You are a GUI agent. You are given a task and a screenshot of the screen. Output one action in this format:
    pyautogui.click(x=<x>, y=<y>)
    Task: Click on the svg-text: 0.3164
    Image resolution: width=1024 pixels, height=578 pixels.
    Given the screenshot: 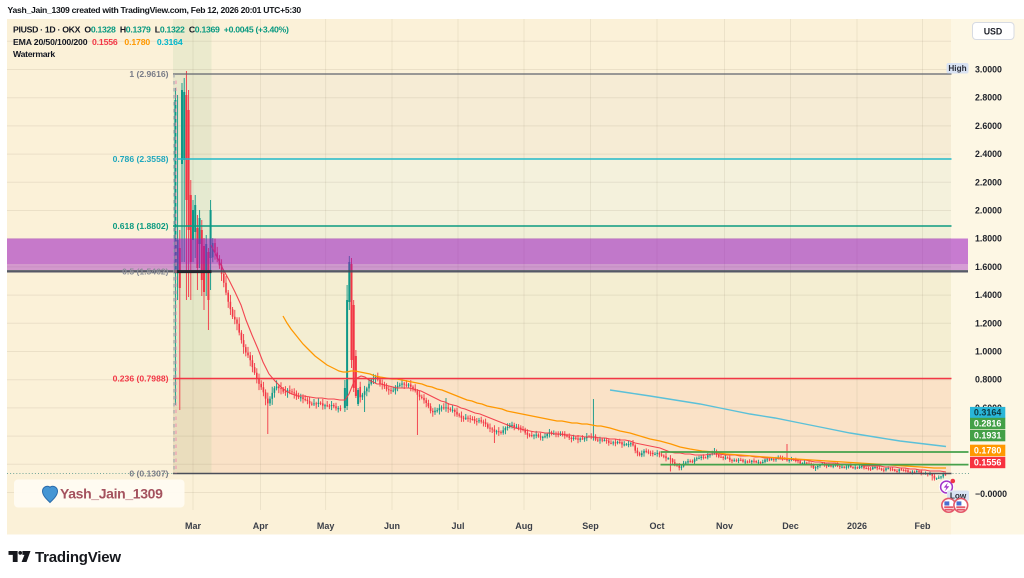 What is the action you would take?
    pyautogui.click(x=988, y=413)
    